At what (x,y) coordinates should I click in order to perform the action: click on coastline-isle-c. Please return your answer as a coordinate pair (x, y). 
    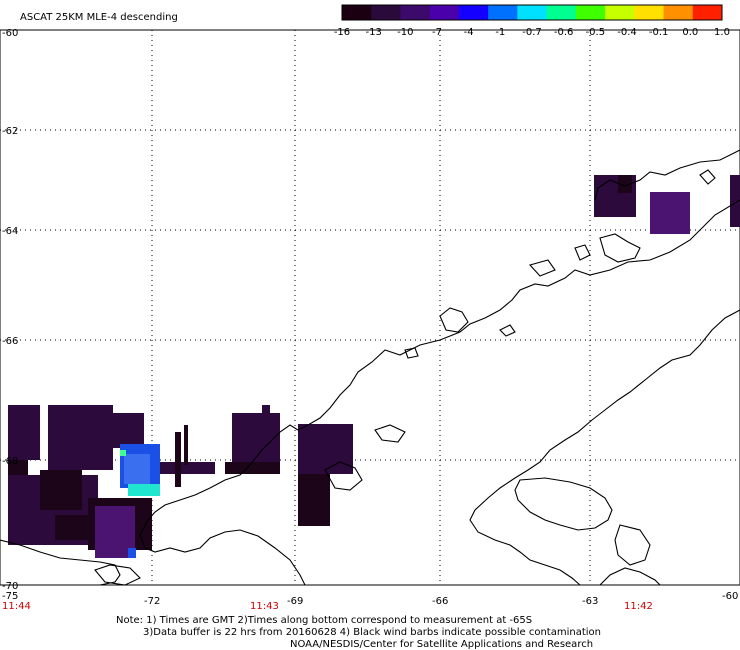
    Looking at the image, I should click on (582, 252).